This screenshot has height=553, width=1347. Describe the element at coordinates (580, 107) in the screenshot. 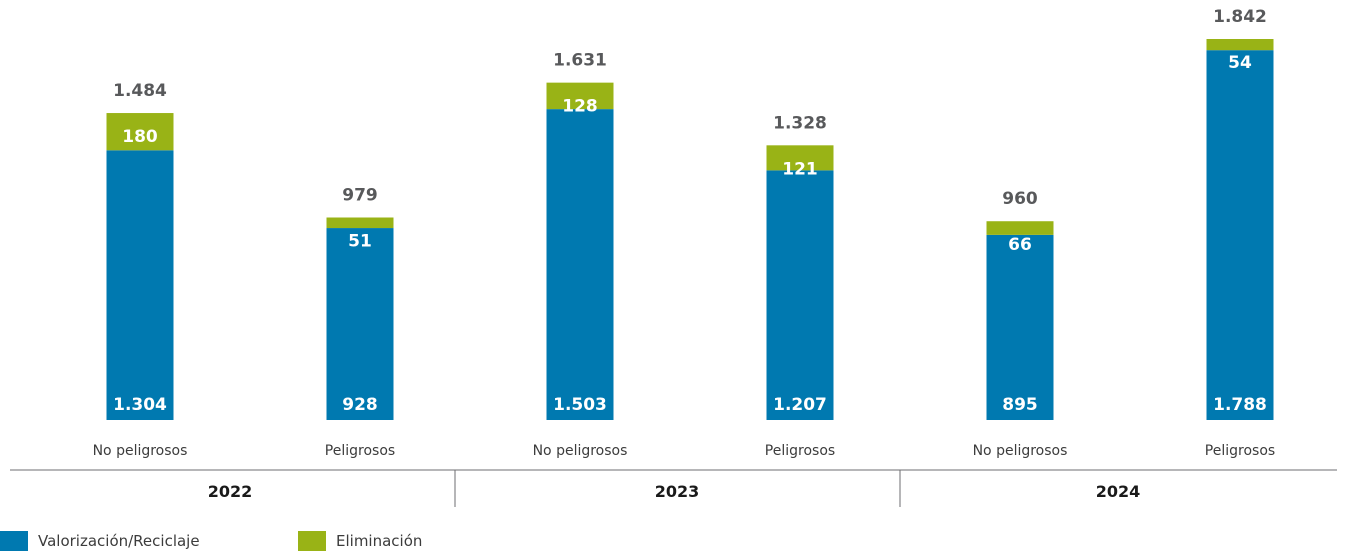

I see `value-label-eliminacion: 128` at that location.